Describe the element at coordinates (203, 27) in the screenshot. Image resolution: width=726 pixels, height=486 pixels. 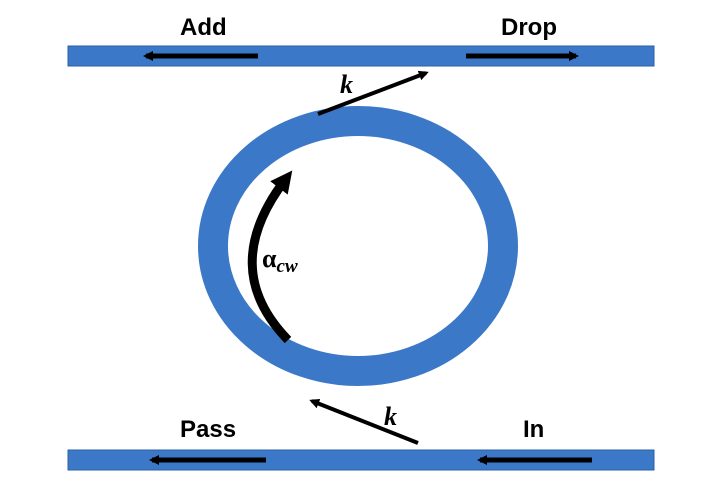
I see `add-label: Add` at that location.